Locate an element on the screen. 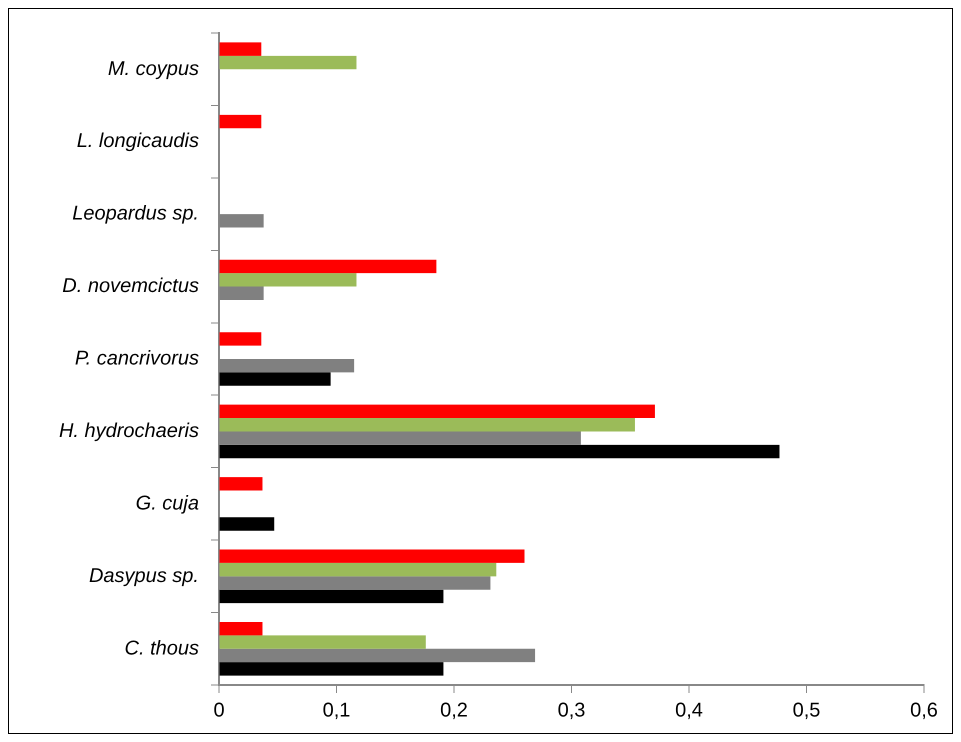  y-tick-label: C. thous is located at coordinates (161, 648).